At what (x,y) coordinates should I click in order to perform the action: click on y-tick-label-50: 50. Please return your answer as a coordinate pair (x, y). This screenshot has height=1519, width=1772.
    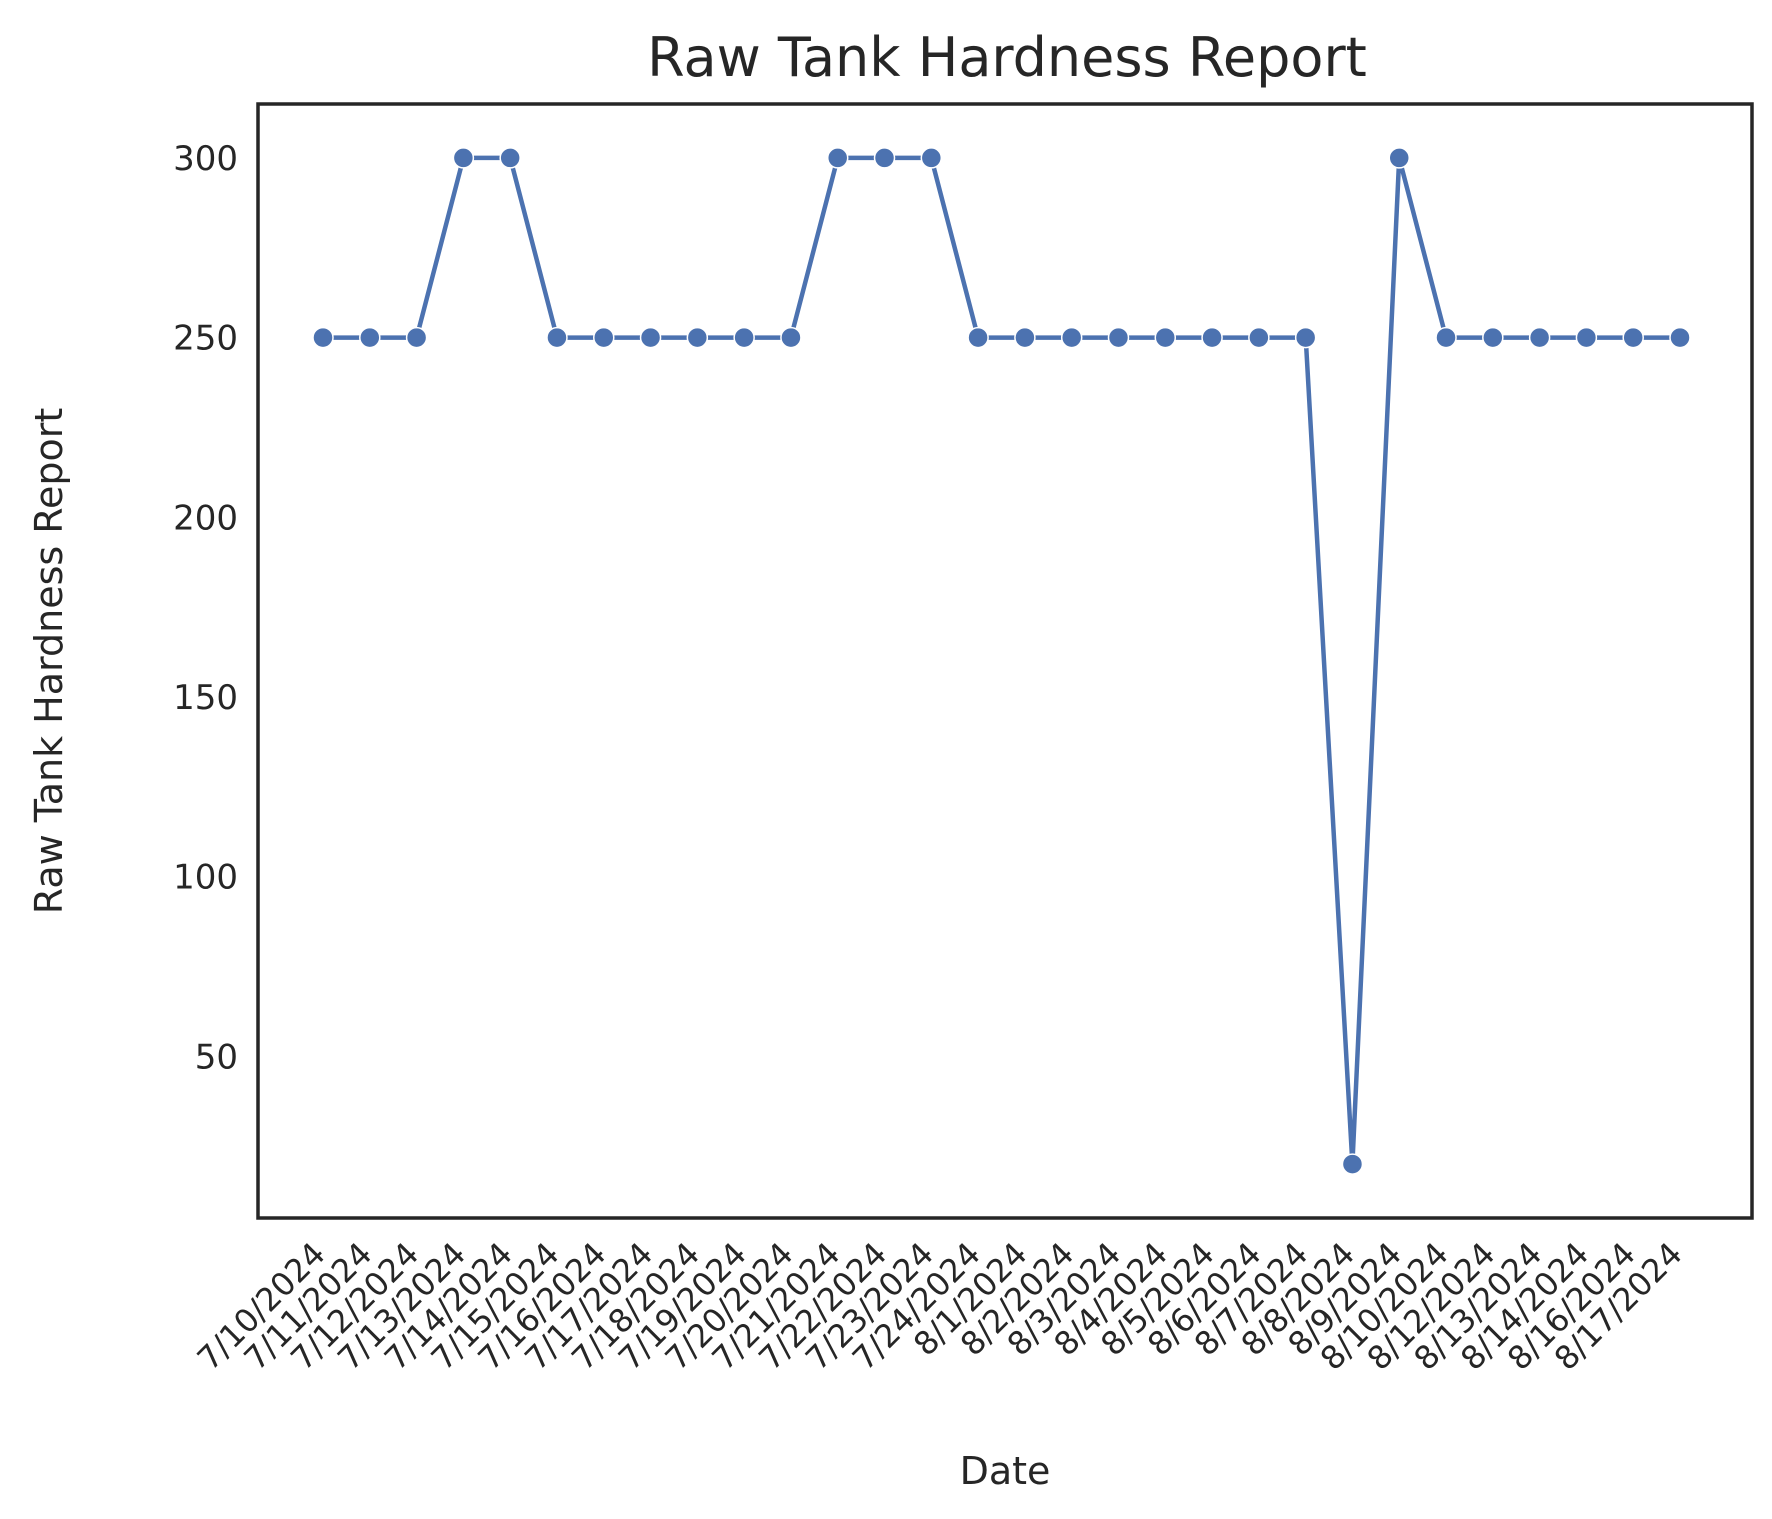
    Looking at the image, I should click on (216, 1057).